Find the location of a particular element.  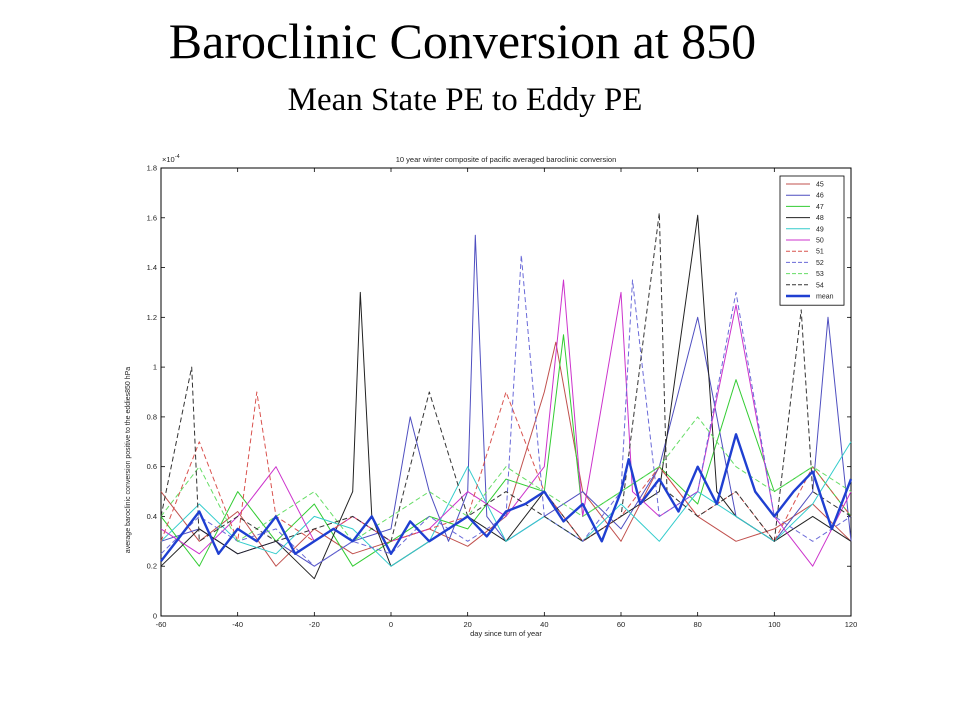

y-tick-label: 0.6 is located at coordinates (152, 466).